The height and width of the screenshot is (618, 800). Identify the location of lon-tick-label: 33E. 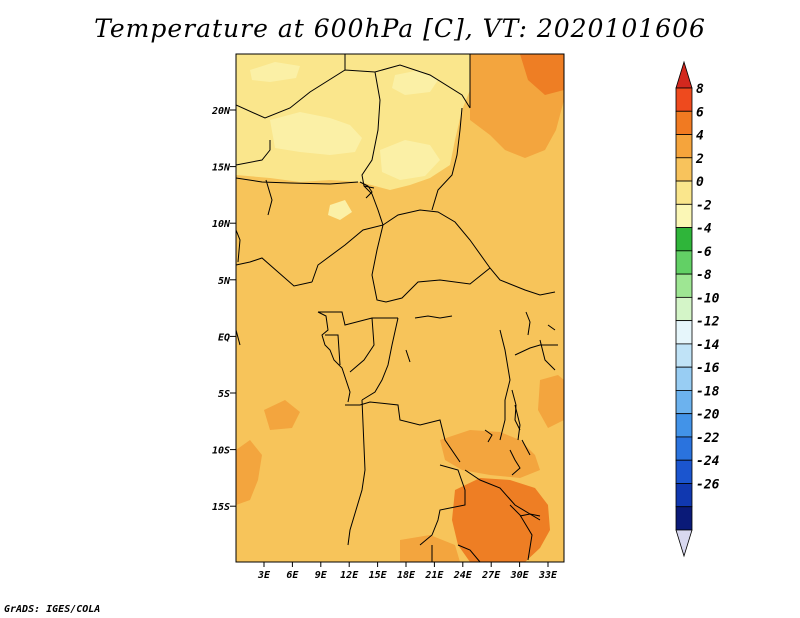
(548, 575).